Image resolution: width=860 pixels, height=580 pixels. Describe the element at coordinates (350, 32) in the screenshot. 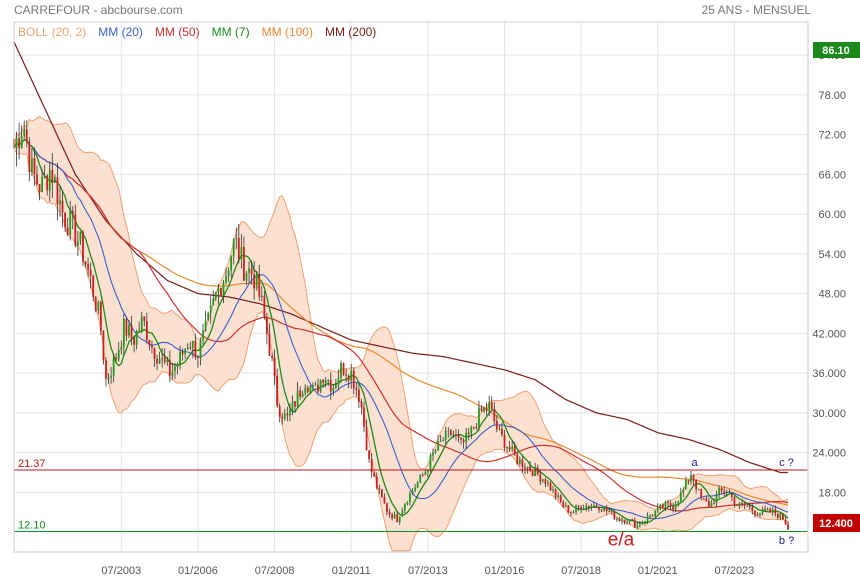

I see `legend-item: MM (200)` at that location.